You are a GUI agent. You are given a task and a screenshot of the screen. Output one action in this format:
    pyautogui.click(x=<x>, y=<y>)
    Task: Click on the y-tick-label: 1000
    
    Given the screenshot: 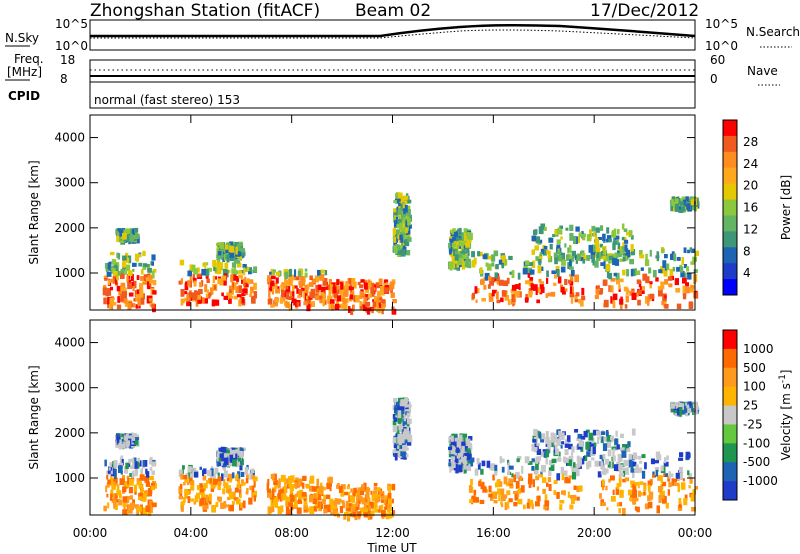 What is the action you would take?
    pyautogui.click(x=69, y=273)
    